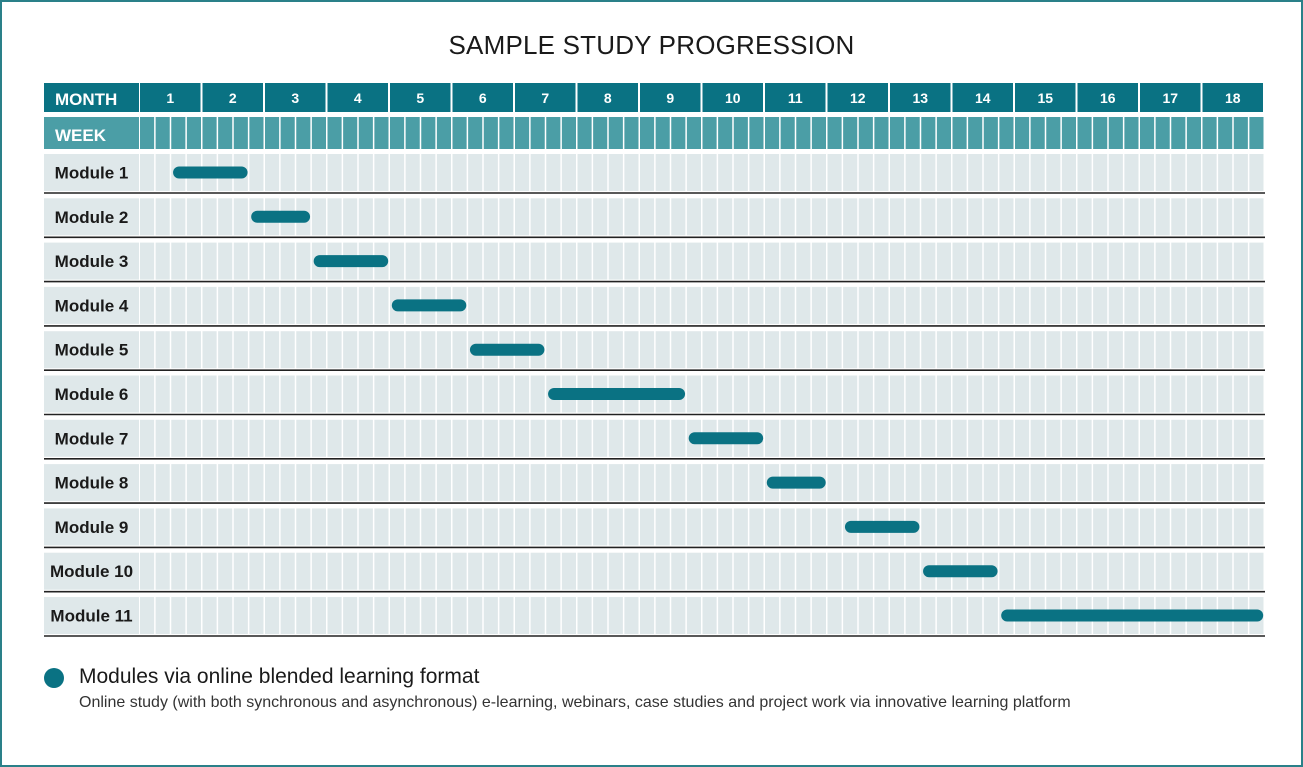 Image resolution: width=1303 pixels, height=767 pixels. Describe the element at coordinates (1170, 98) in the screenshot. I see `month-number-label: 17` at that location.